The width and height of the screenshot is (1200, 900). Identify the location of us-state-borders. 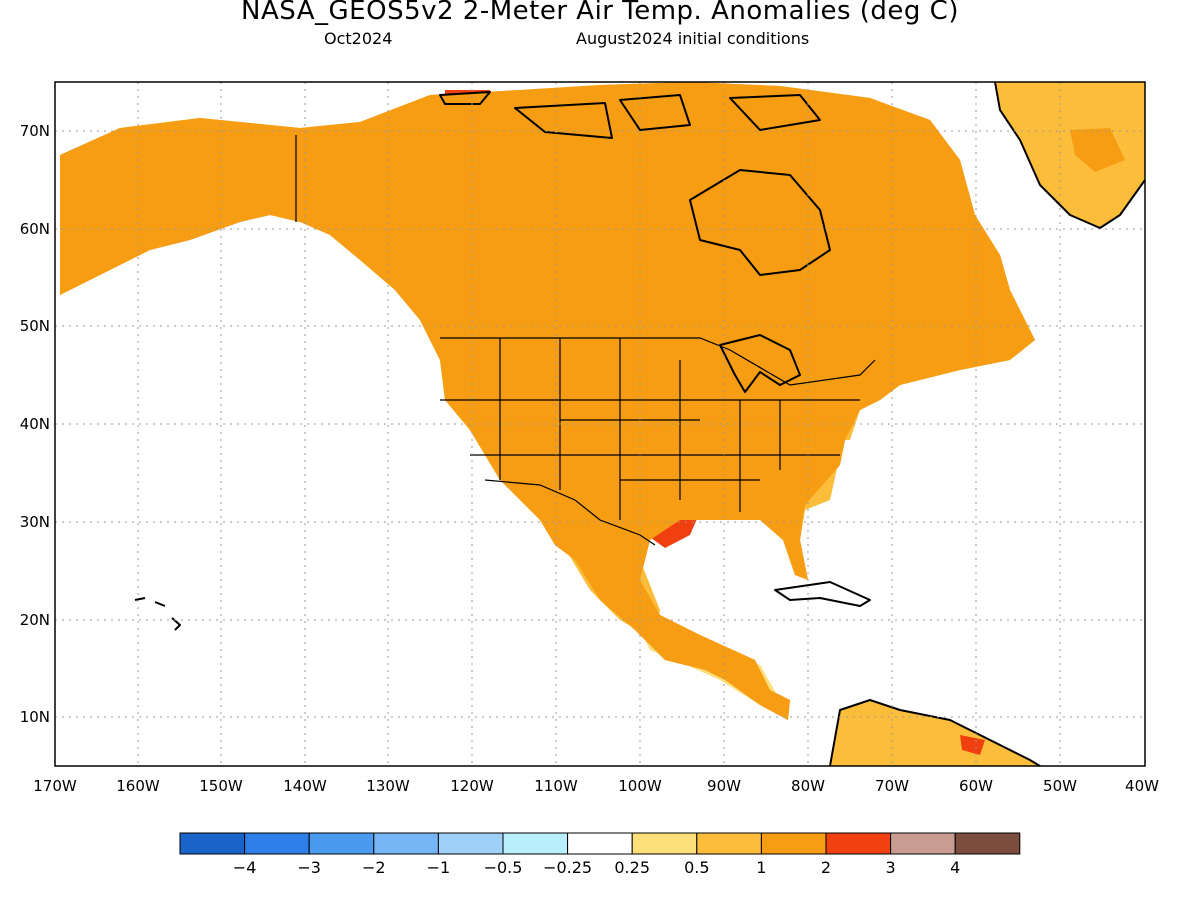
(650, 429).